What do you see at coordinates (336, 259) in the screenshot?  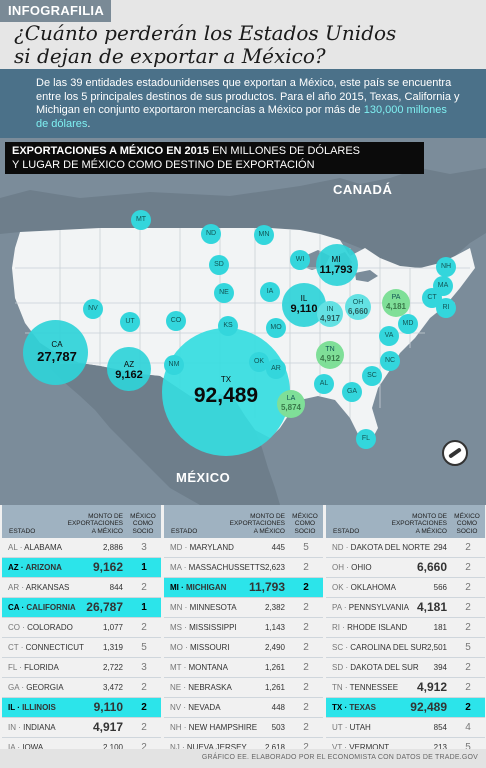 I see `code-mi: MI` at bounding box center [336, 259].